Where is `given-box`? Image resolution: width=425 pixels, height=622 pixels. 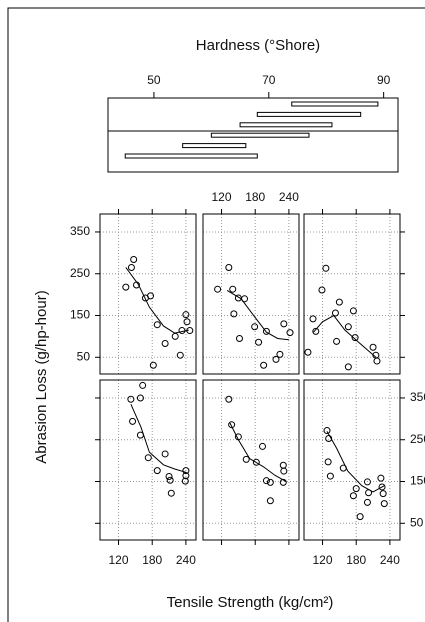 given-box is located at coordinates (253, 135).